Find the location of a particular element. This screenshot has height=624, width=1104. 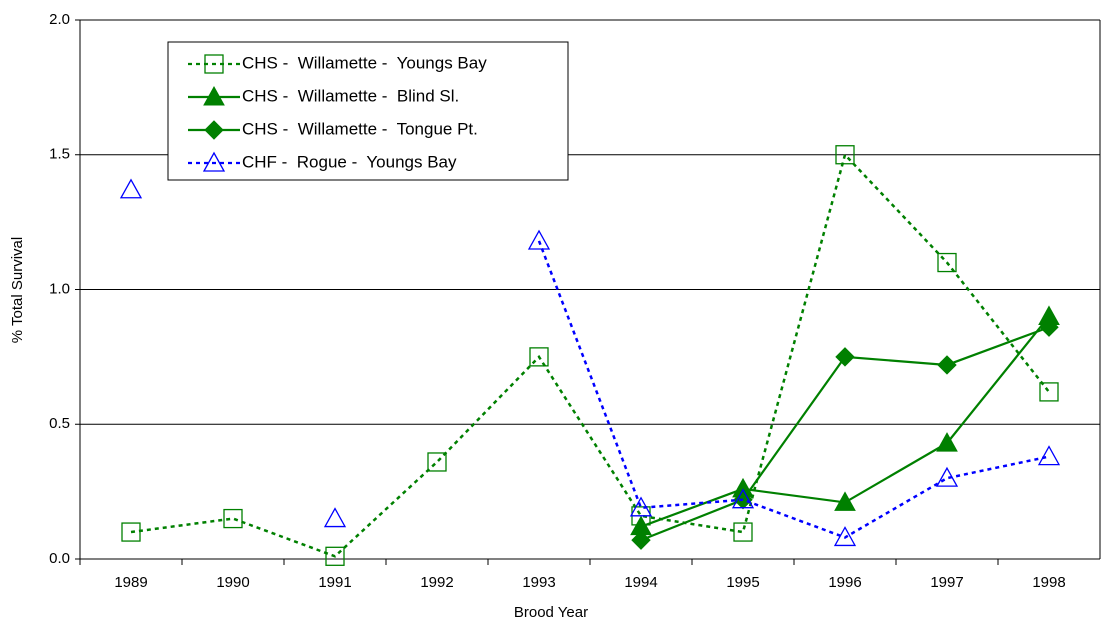

y-tick-label: 1.5 is located at coordinates (59, 154).